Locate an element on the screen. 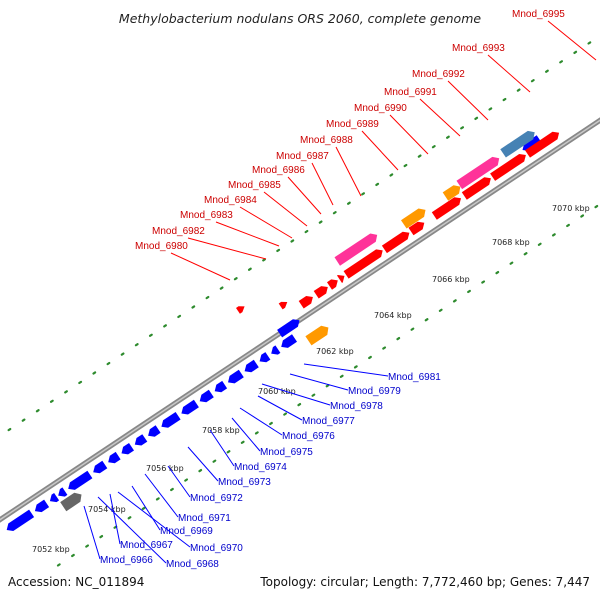 Image resolution: width=600 pixels, height=600 pixels. forward-gene-label: Mnod_6982 is located at coordinates (178, 231).